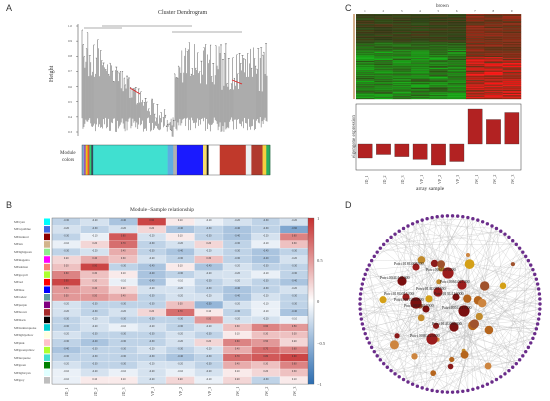 This screenshot has height=401, width=550. I want to click on heatmap-cell-value: -0.40, so click(181, 228).